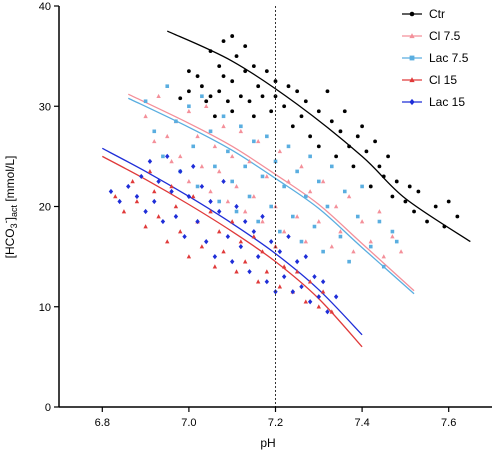 The width and height of the screenshot is (498, 453). What do you see at coordinates (412, 102) in the screenshot?
I see `legend-marker` at bounding box center [412, 102].